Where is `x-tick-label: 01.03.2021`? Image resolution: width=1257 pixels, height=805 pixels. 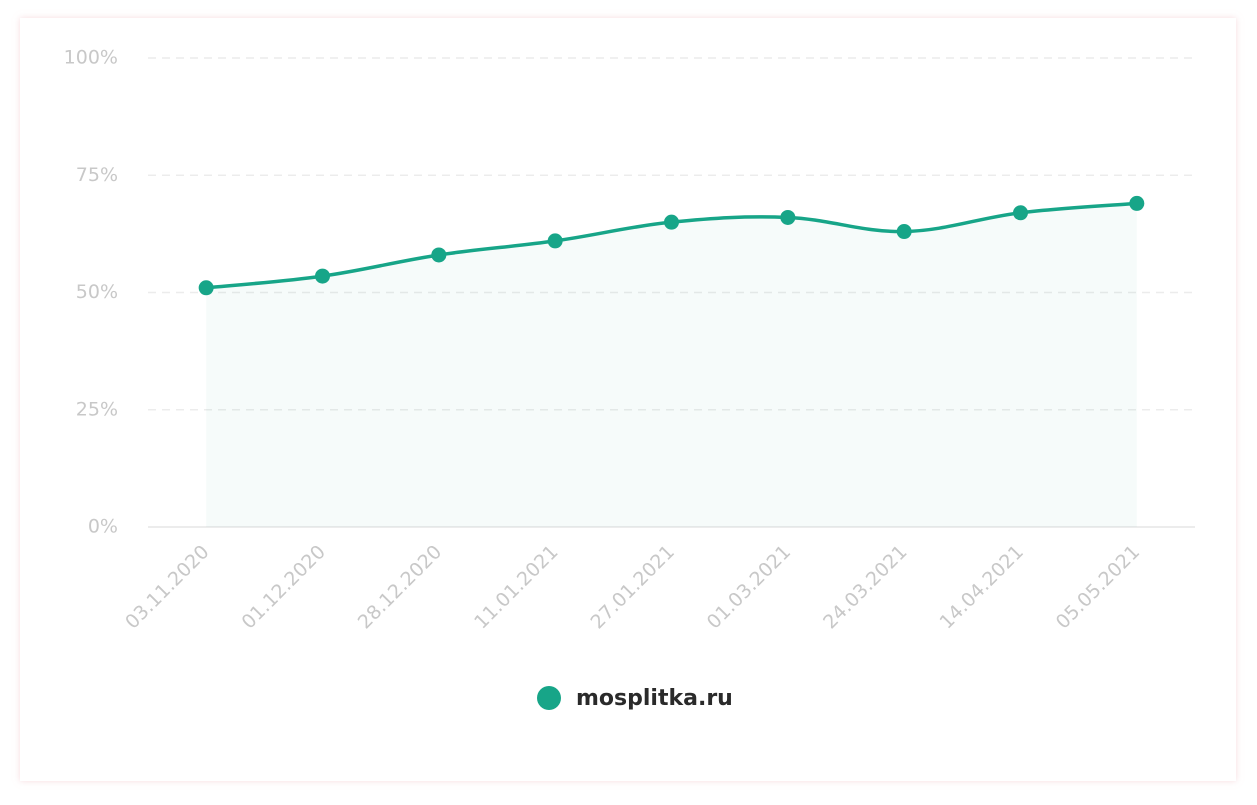 x-tick-label: 01.03.2021 is located at coordinates (749, 587).